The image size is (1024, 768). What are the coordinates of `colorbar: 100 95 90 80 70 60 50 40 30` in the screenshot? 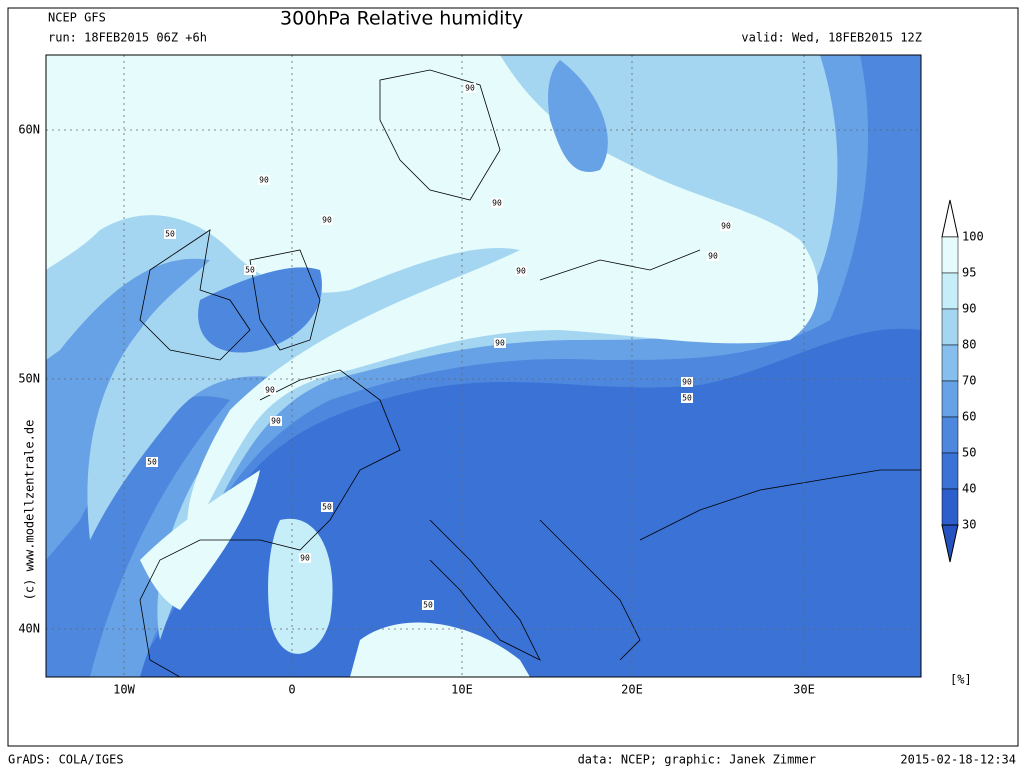 It's located at (962, 381).